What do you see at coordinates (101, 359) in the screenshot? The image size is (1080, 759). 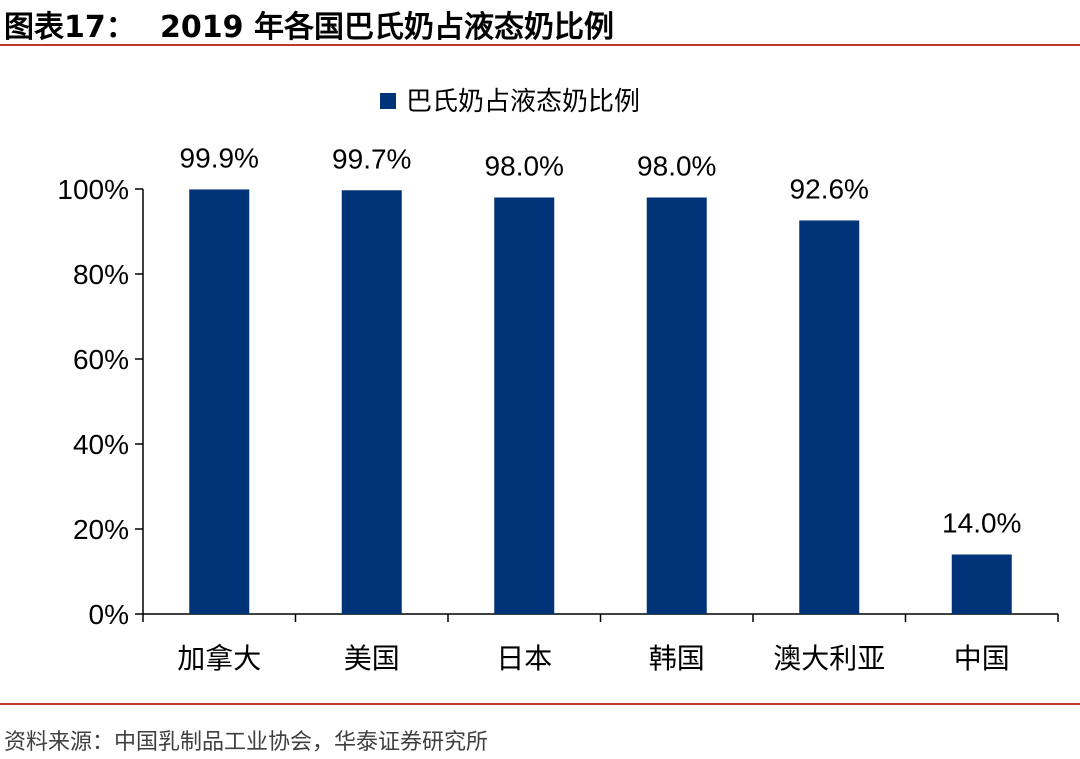 I see `y-tick-label: 60%` at bounding box center [101, 359].